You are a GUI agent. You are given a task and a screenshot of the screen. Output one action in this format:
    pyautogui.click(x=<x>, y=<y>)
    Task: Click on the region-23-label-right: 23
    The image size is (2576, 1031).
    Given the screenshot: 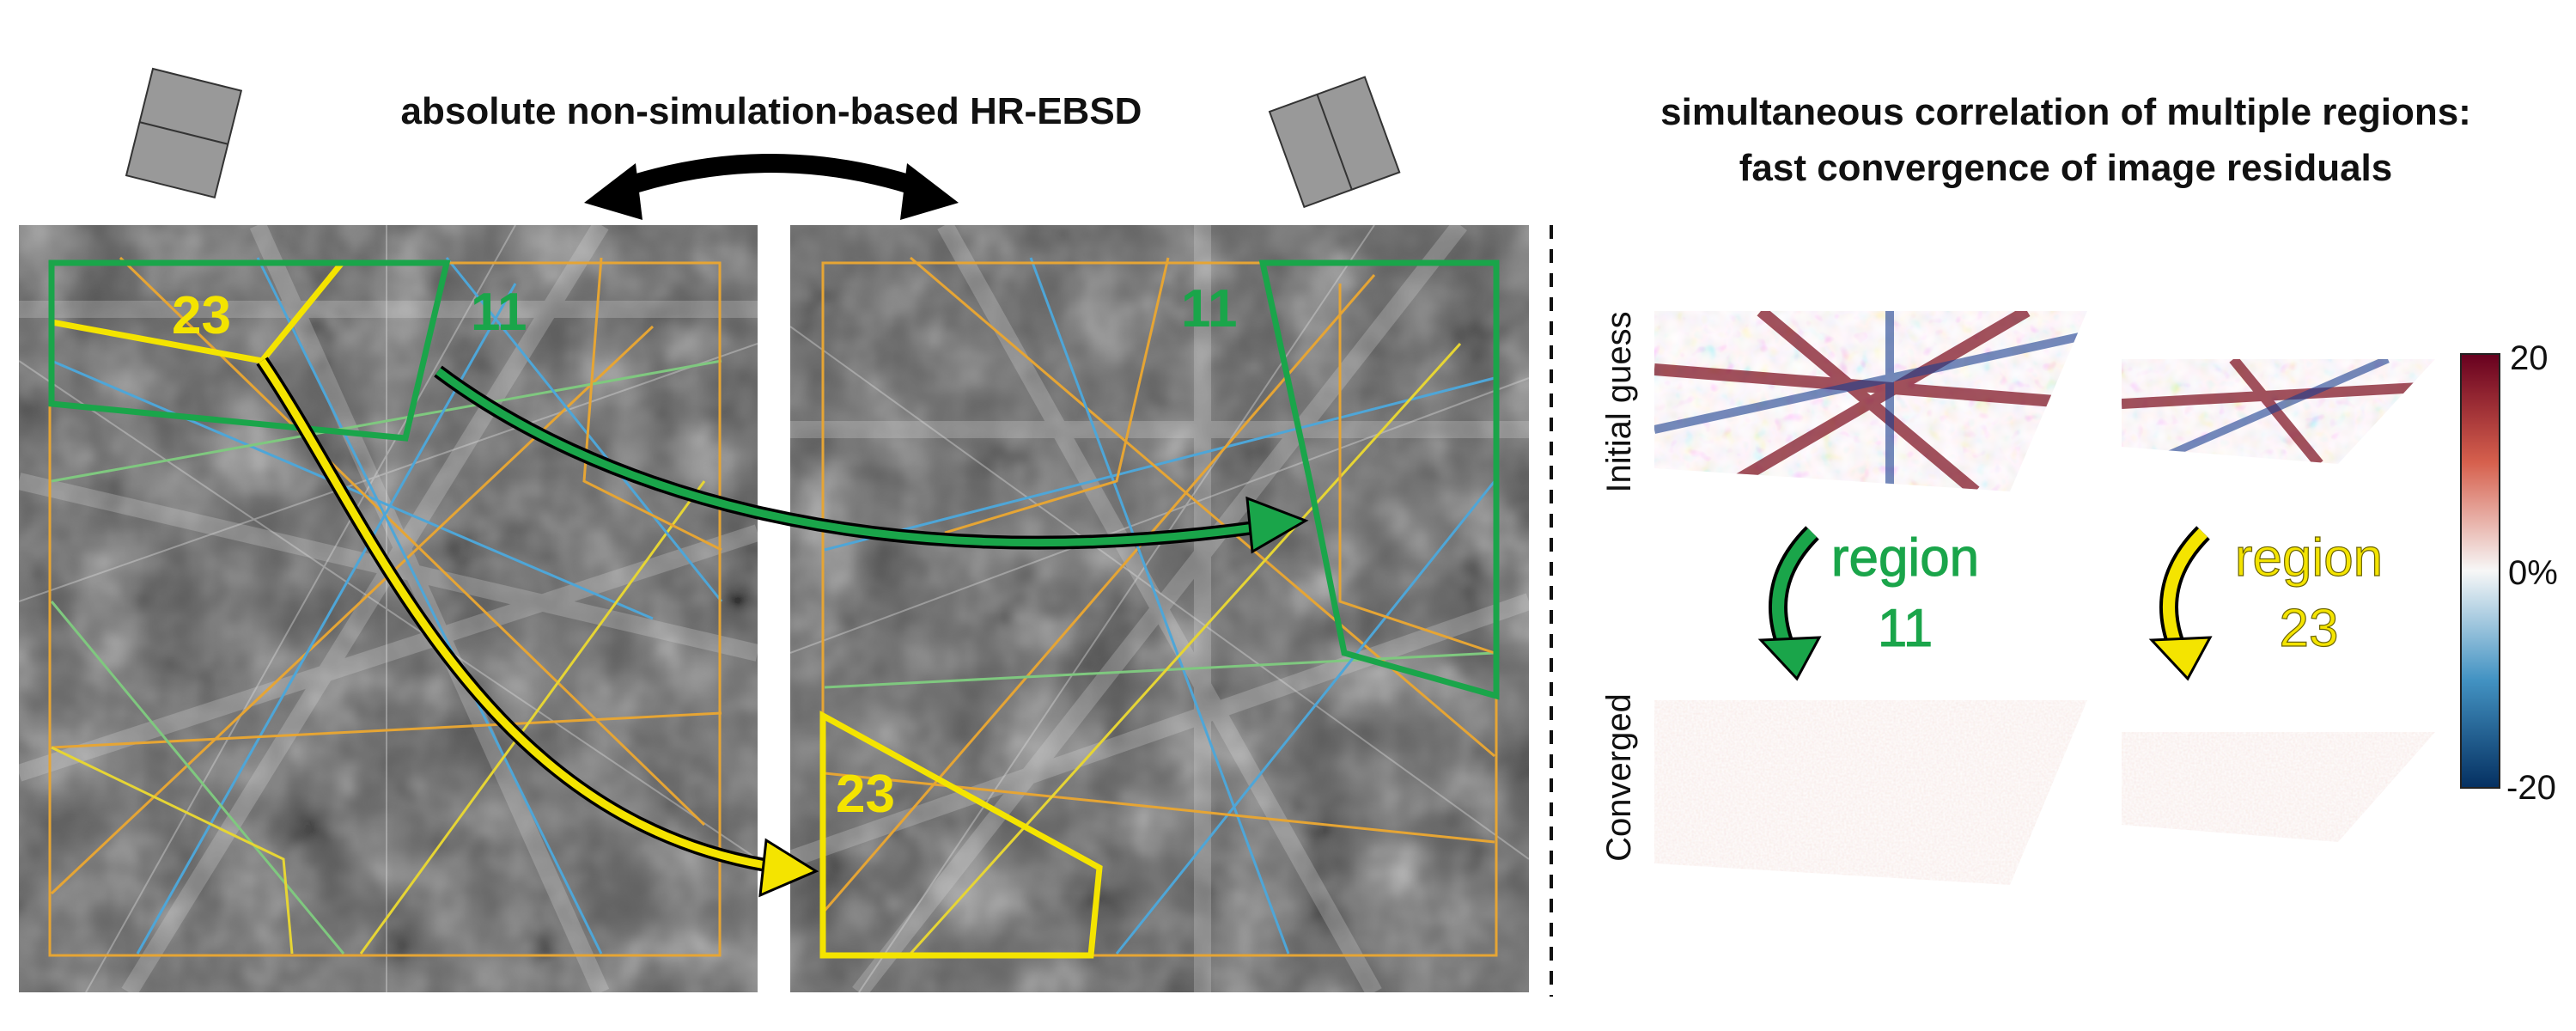 What is the action you would take?
    pyautogui.click(x=865, y=794)
    